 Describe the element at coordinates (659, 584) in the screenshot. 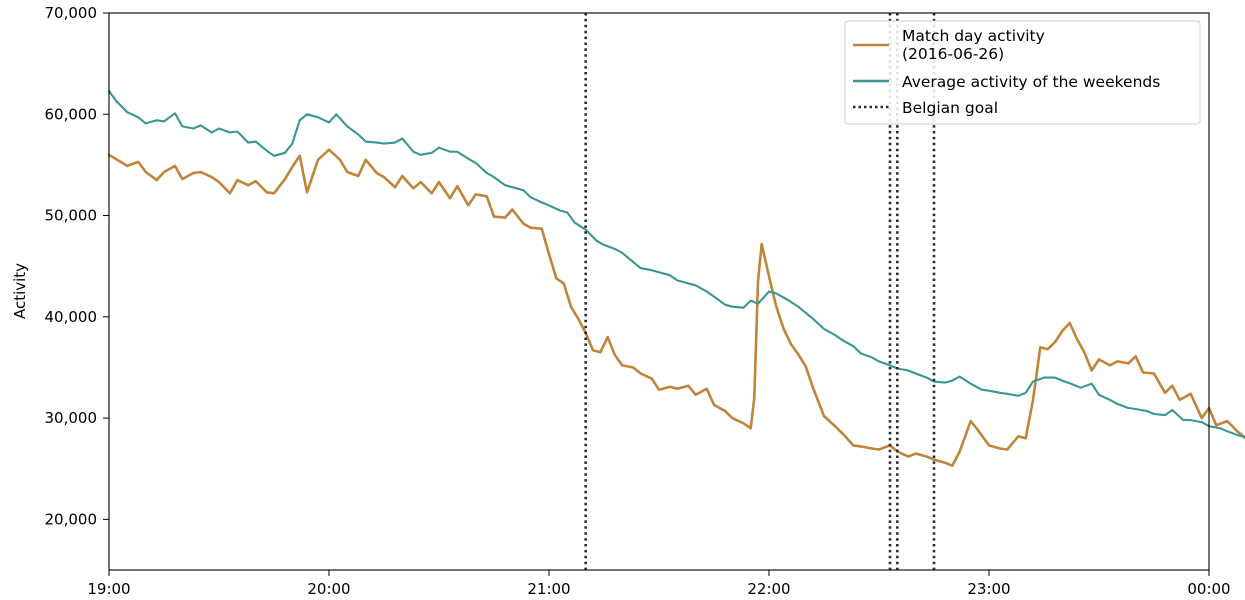

I see `x-axis: 19:00 20:00 21:00 22:00 23:00 00:00` at that location.